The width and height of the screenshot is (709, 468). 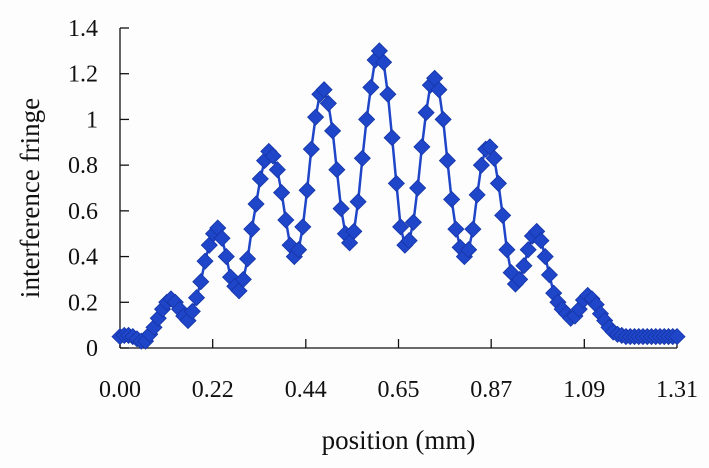 What do you see at coordinates (83, 166) in the screenshot?
I see `y-tick-label: 0.8` at bounding box center [83, 166].